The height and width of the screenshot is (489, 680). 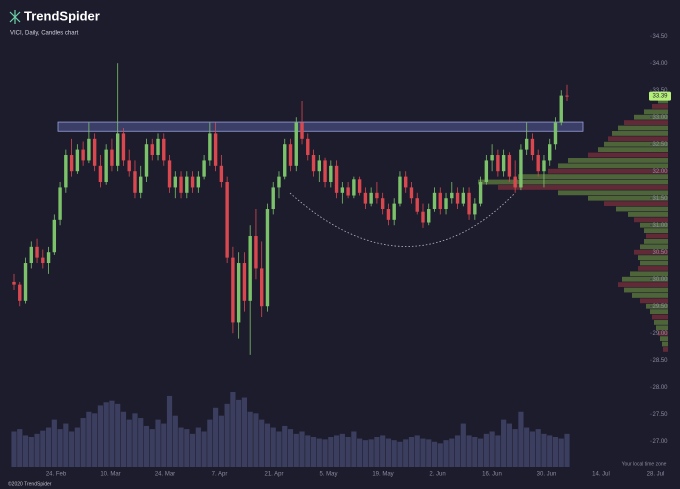 What do you see at coordinates (56, 475) in the screenshot?
I see `x-tick-label: 24. Feb` at bounding box center [56, 475].